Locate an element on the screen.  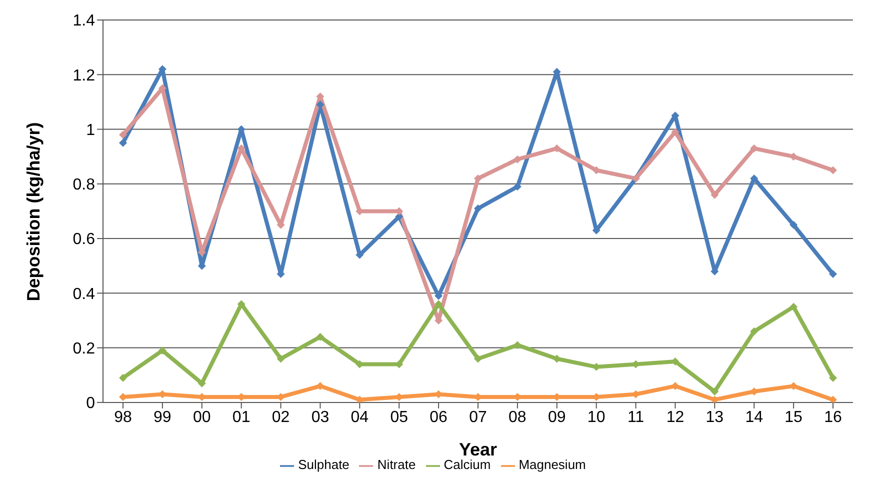
legend-label: Calcium is located at coordinates (467, 464).